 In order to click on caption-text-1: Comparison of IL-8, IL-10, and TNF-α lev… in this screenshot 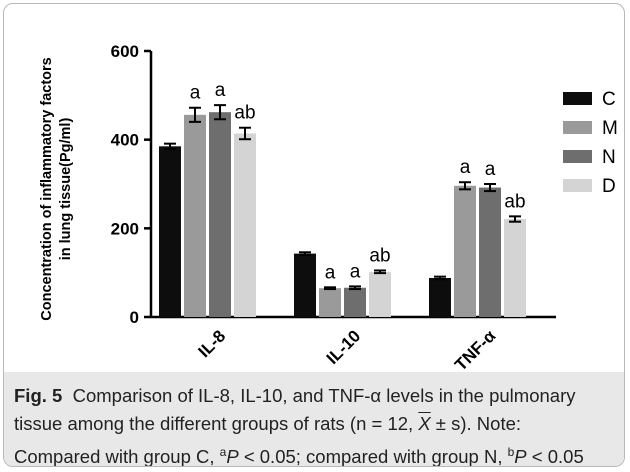, I will do `click(324, 395)`.